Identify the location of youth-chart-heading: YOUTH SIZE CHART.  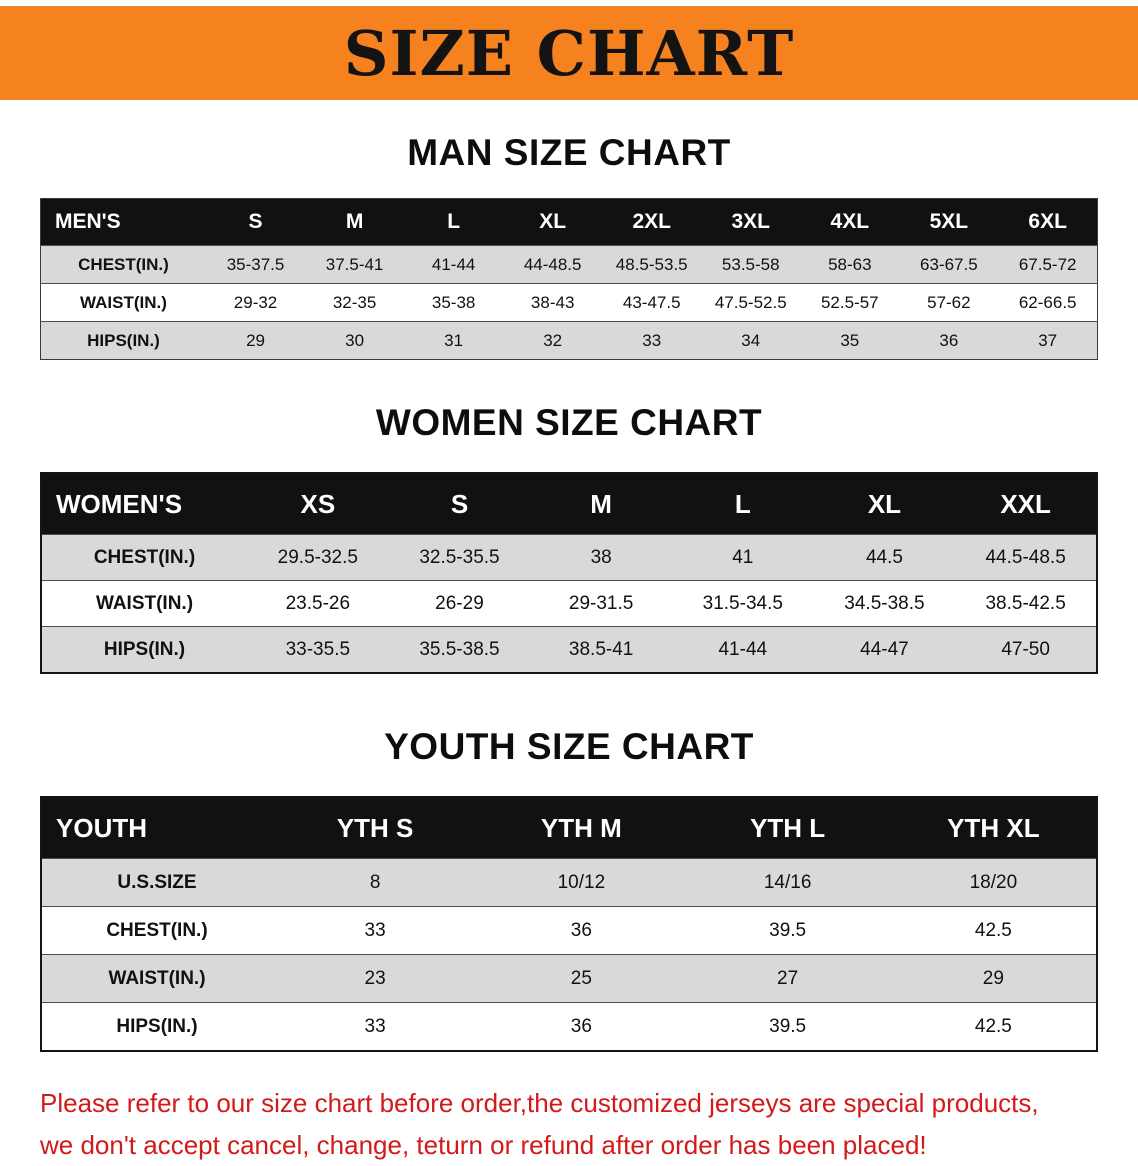
(569, 746).